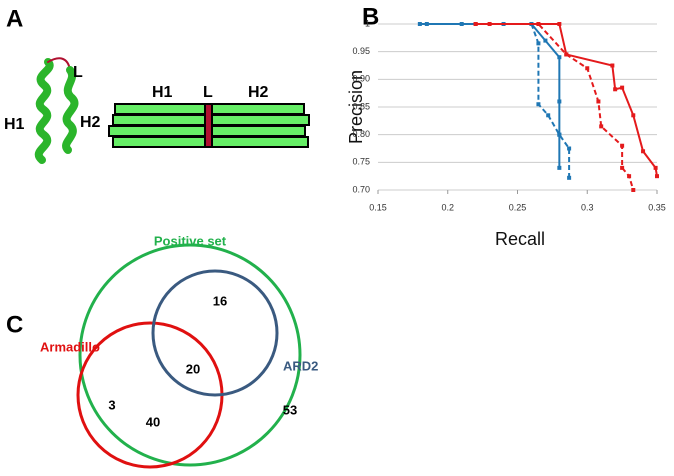 This screenshot has height=476, width=674. What do you see at coordinates (361, 79) in the screenshot?
I see `y-tick-label: 0.90` at bounding box center [361, 79].